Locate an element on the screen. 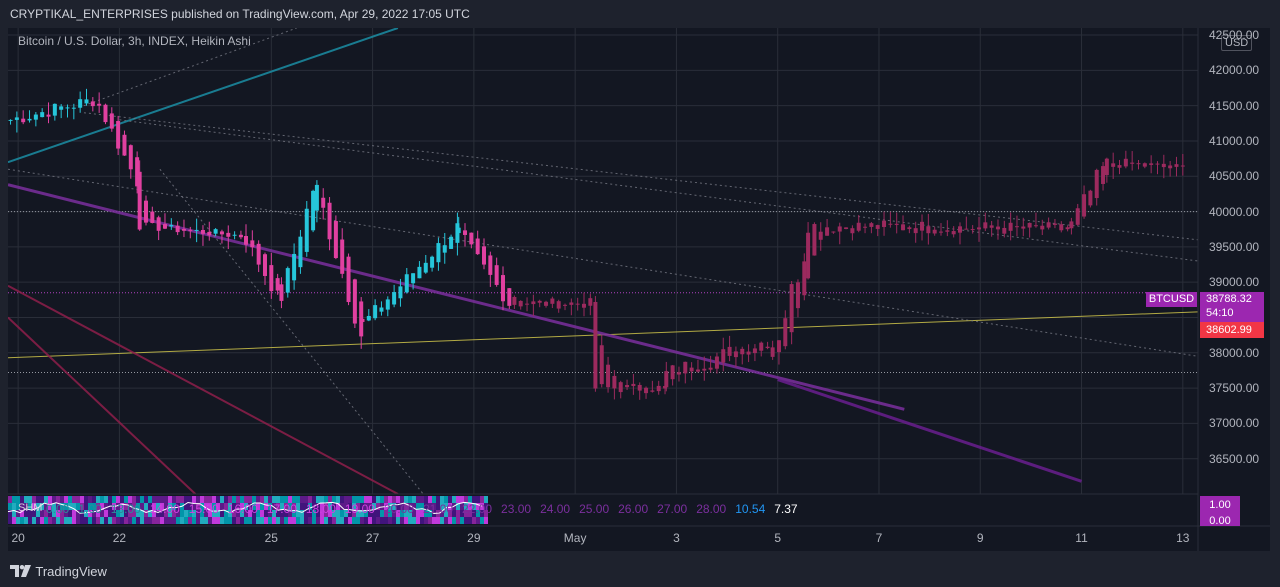 This screenshot has height=587, width=1280. indicator-name: SHM is located at coordinates (30, 508).